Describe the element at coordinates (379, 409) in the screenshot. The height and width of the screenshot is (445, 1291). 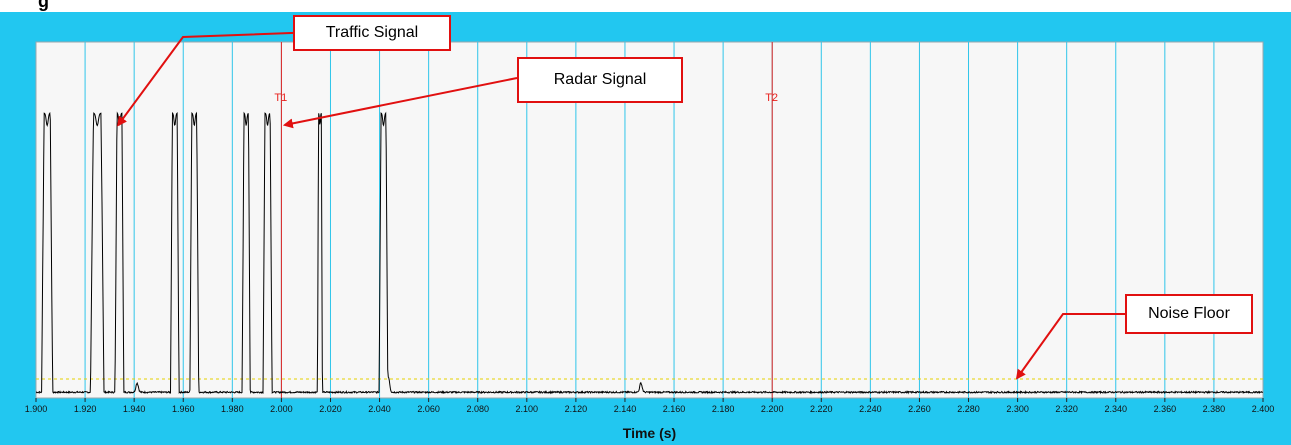
I see `x-tick-label: 2.040` at that location.